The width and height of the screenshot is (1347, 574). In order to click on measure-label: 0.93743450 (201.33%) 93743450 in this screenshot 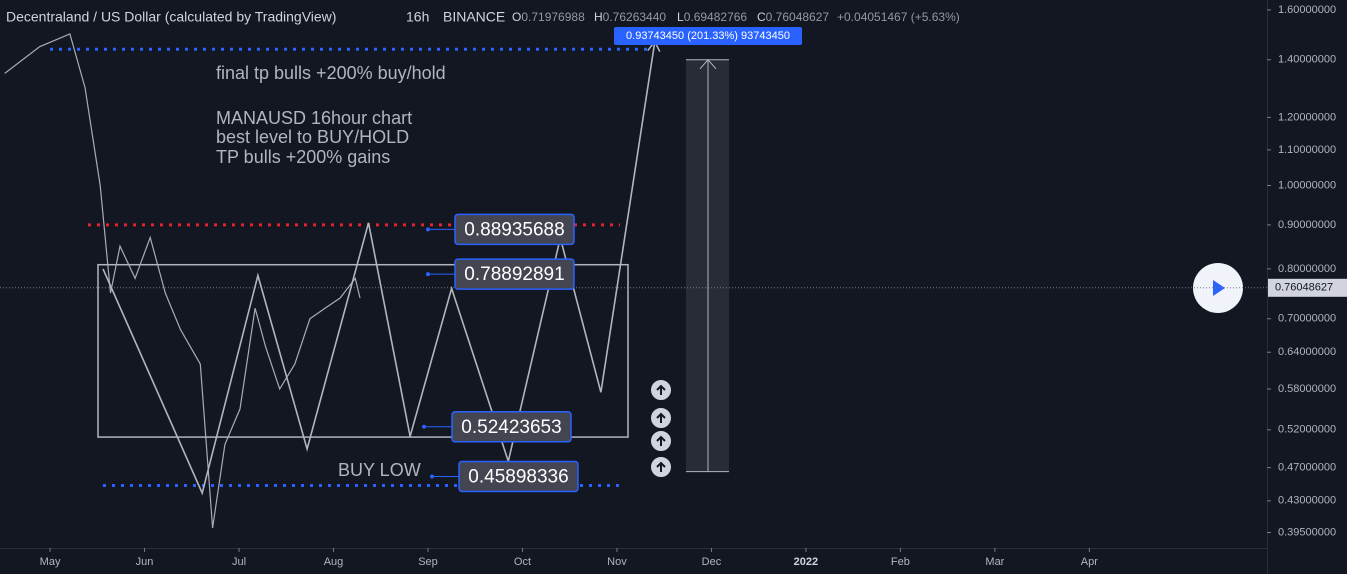, I will do `click(708, 36)`.